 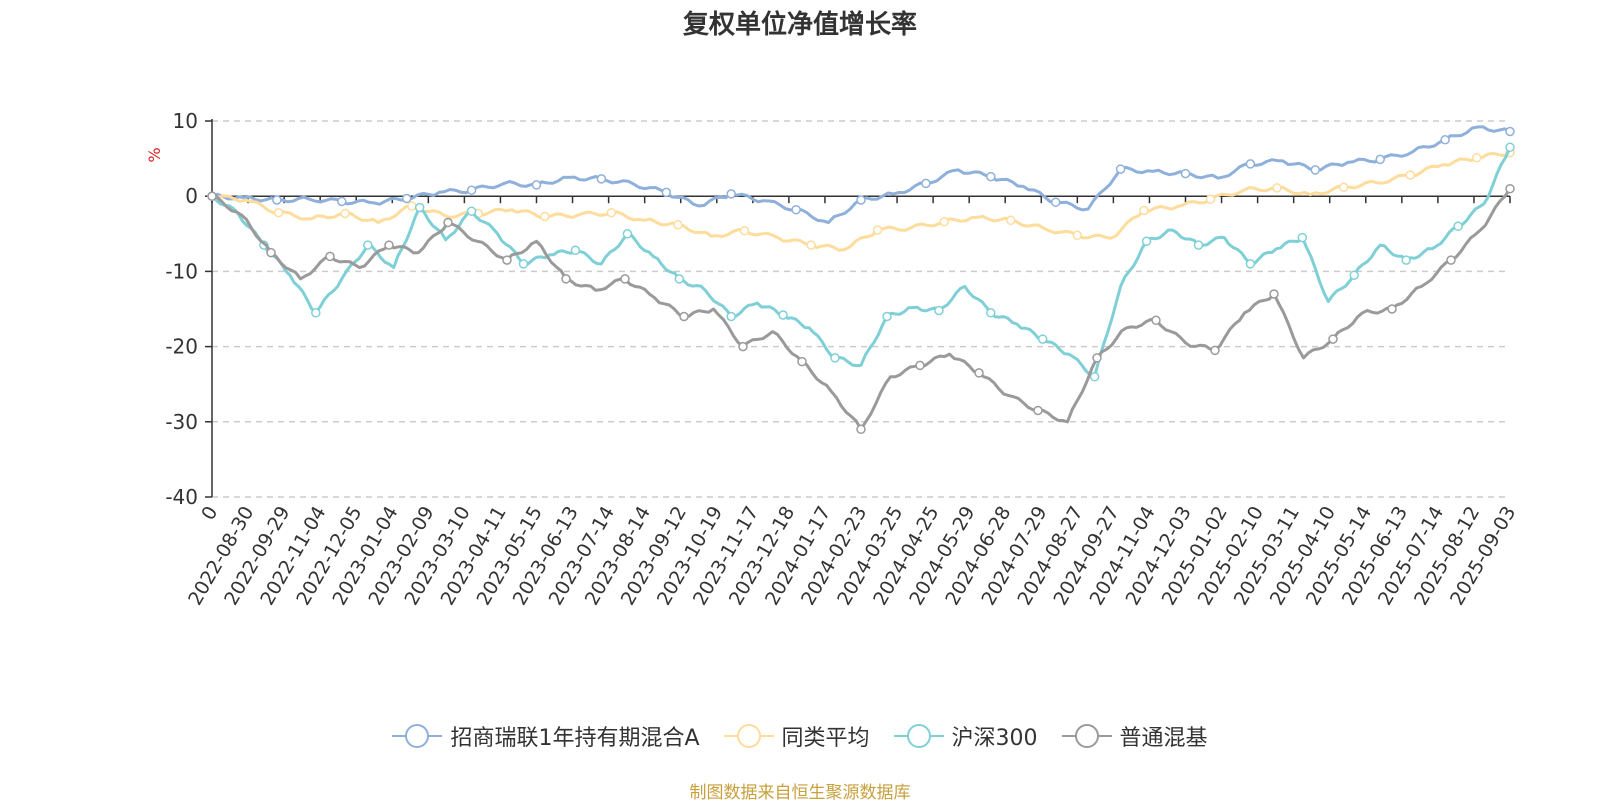 I want to click on y-tick-label: -40, so click(x=181, y=497).